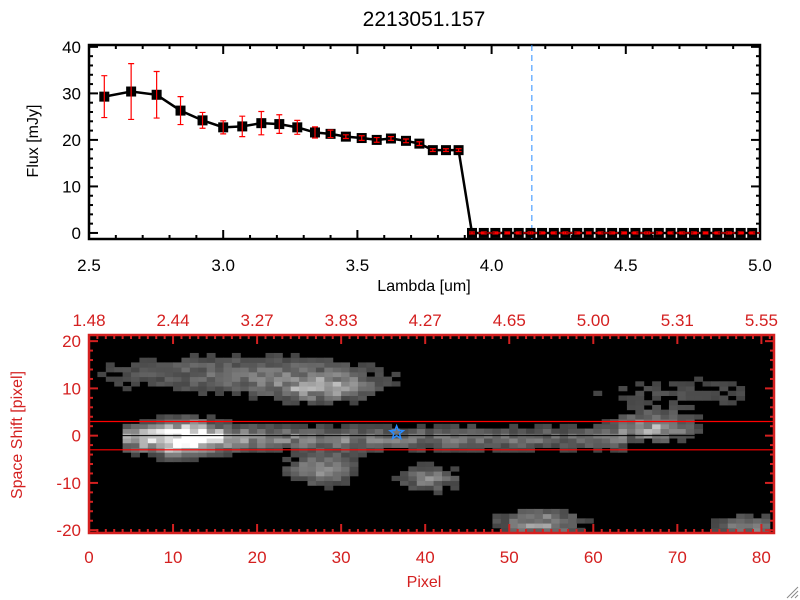 This screenshot has height=600, width=800. What do you see at coordinates (88, 320) in the screenshot?
I see `top-x-tick-label: 1.48` at bounding box center [88, 320].